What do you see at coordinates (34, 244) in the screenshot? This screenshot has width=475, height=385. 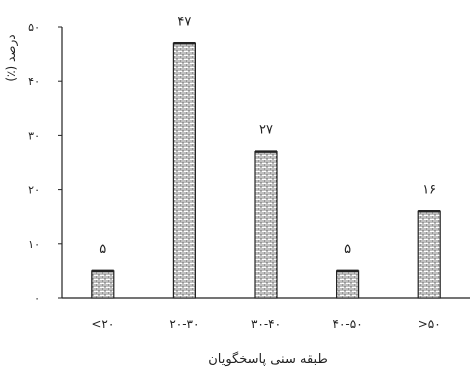 I see `y-tick-label: ۱۰` at bounding box center [34, 244].